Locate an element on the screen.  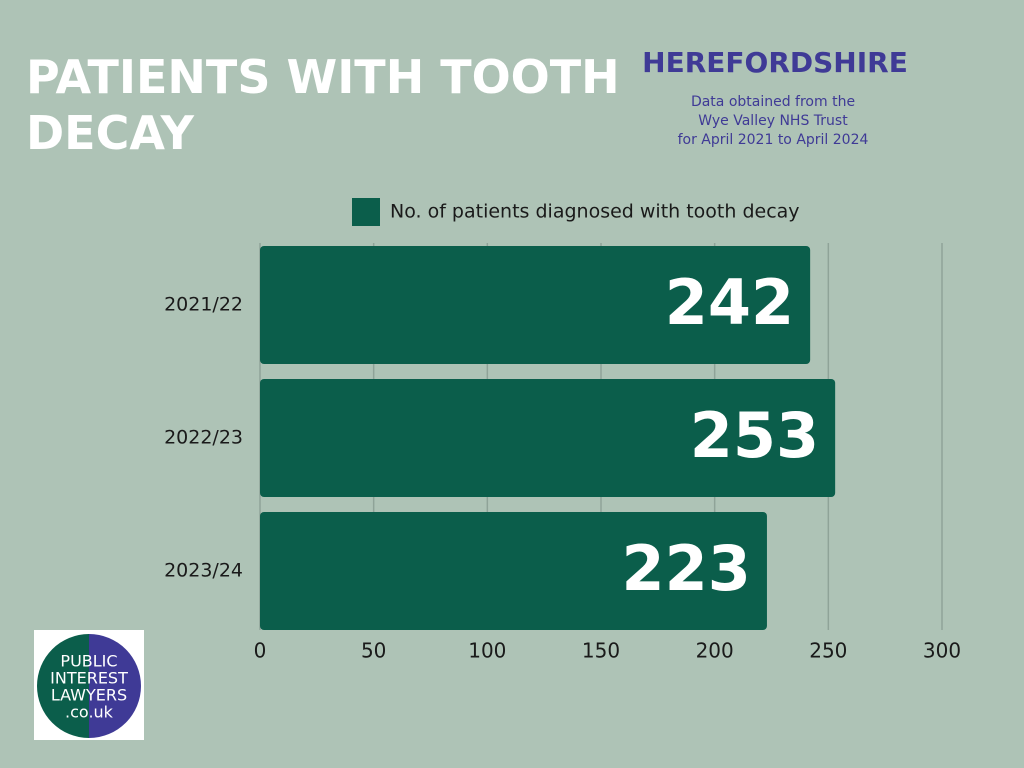
subtitle: Data obtained from the is located at coordinates (773, 102).